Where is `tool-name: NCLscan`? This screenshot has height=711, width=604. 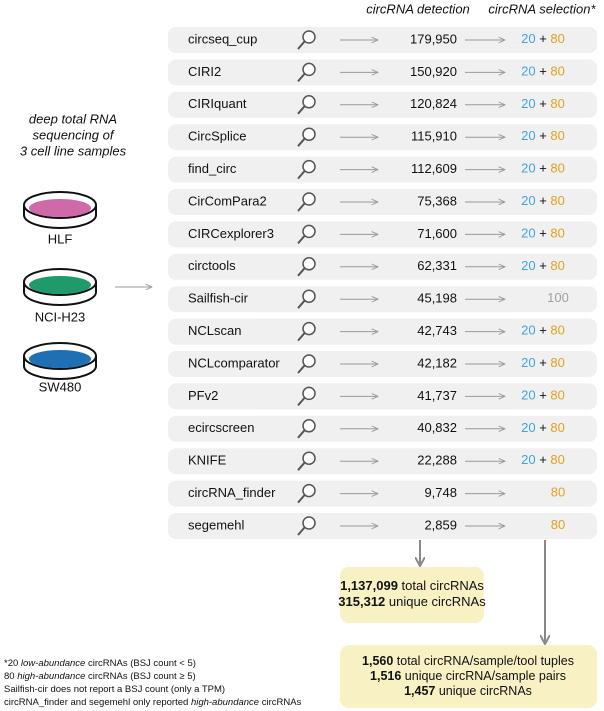
tool-name: NCLscan is located at coordinates (214, 330).